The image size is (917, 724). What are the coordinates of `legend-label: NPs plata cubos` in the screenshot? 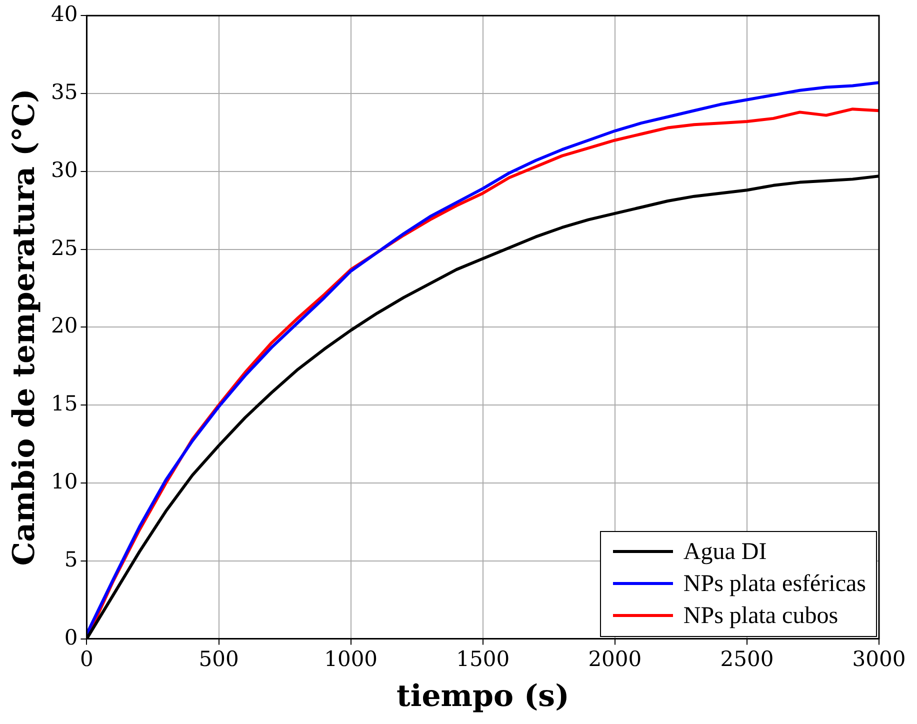 It's located at (760, 616).